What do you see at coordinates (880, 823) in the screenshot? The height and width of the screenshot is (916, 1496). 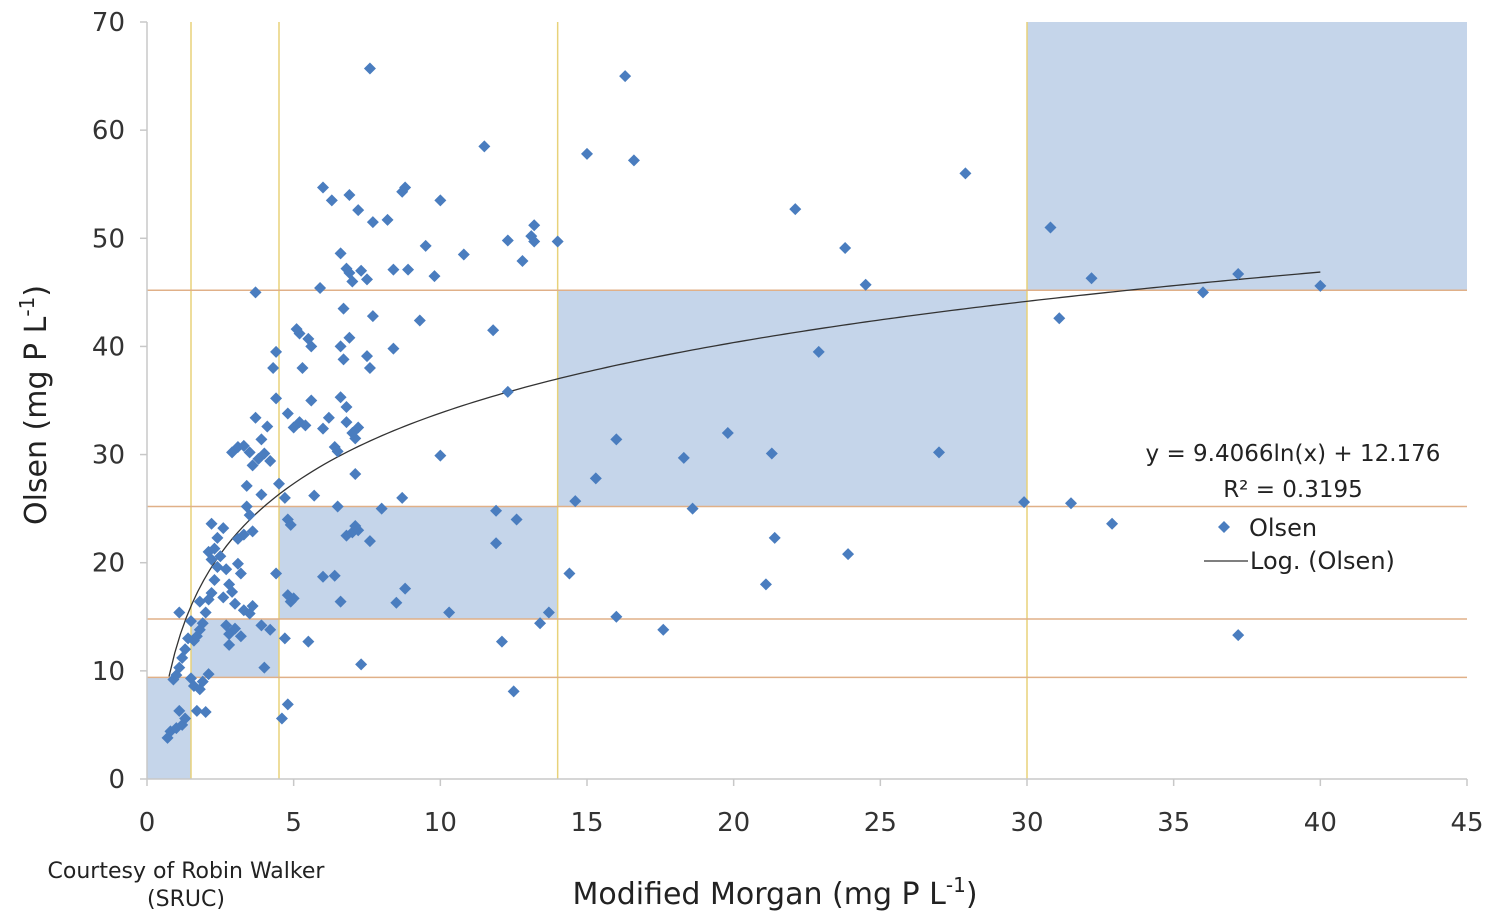 I see `x-tick-label-25: 25` at bounding box center [880, 823].